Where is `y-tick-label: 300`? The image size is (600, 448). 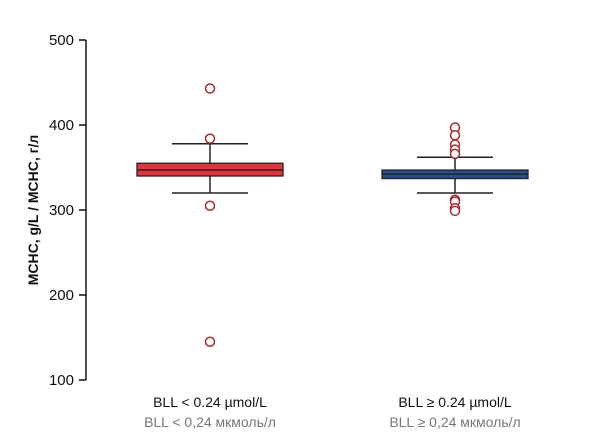 y-tick-label: 300 is located at coordinates (61, 210).